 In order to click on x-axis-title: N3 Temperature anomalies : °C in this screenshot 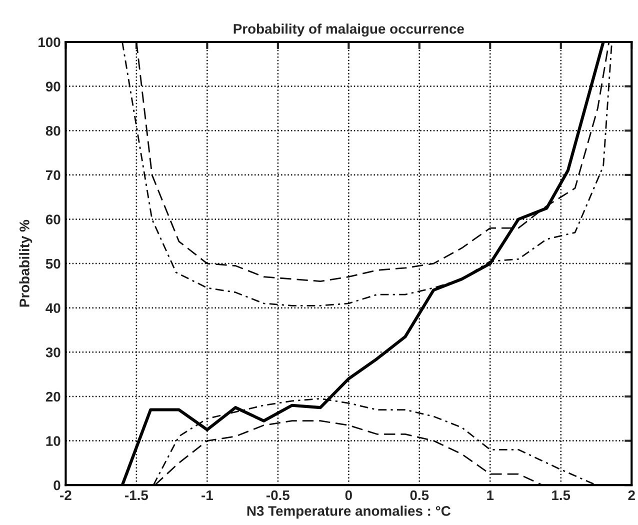, I will do `click(349, 512)`.